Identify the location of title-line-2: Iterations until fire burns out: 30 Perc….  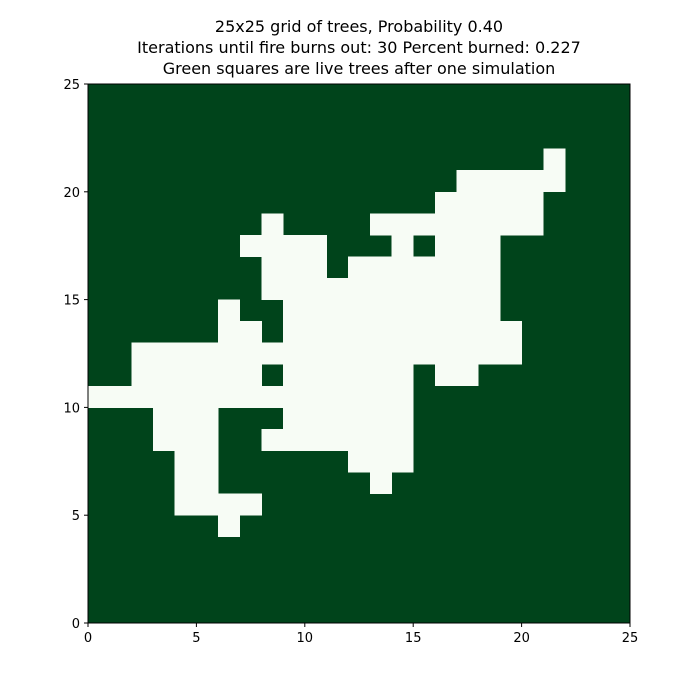
(359, 47).